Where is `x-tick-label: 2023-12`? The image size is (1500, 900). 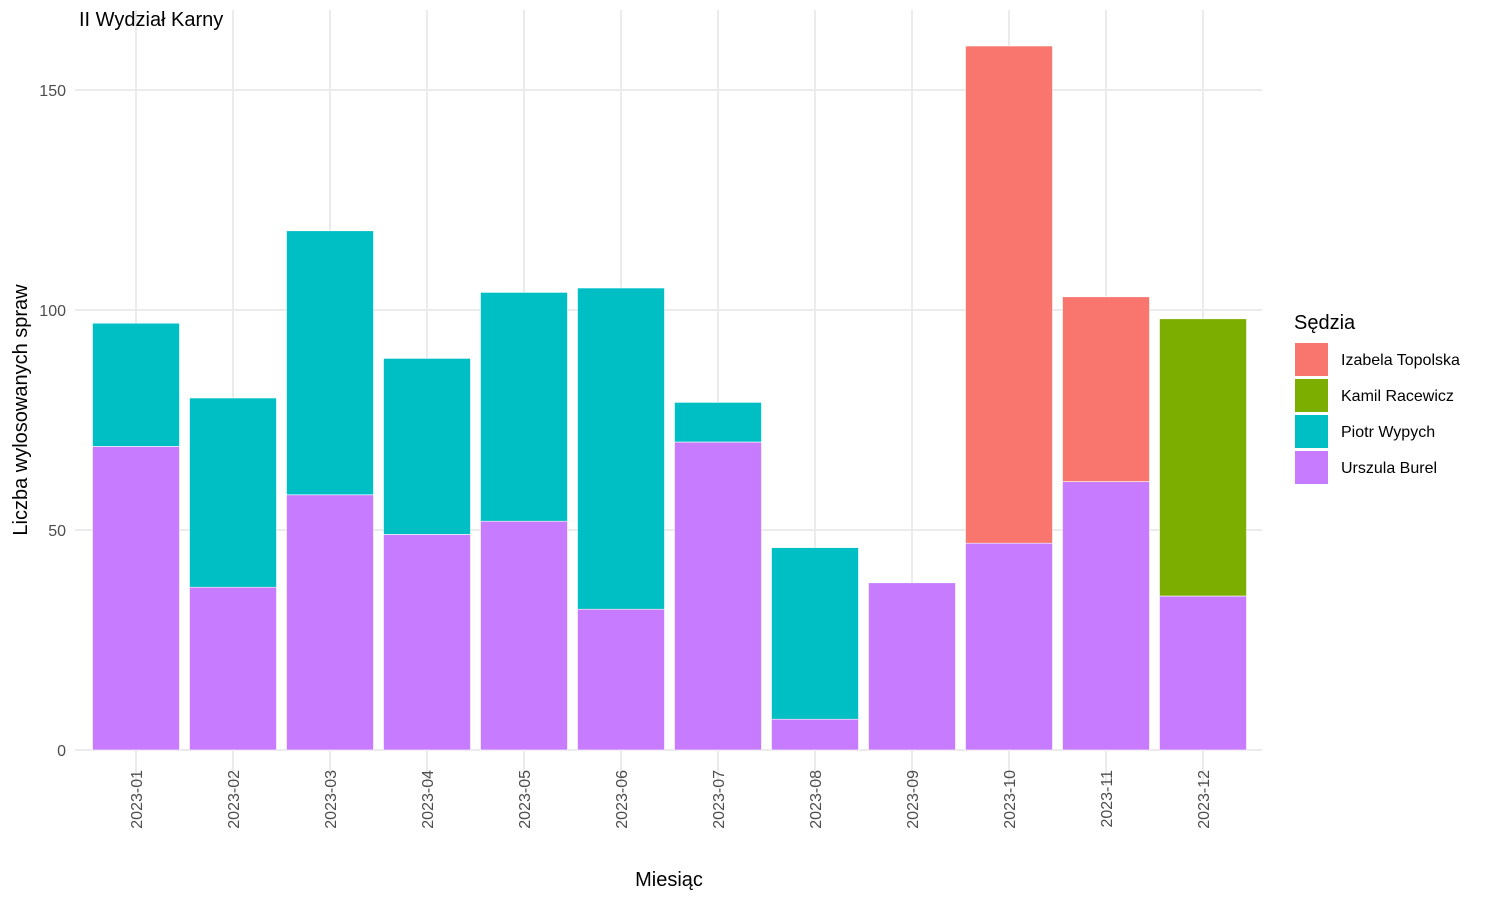
x-tick-label: 2023-12 is located at coordinates (1204, 799).